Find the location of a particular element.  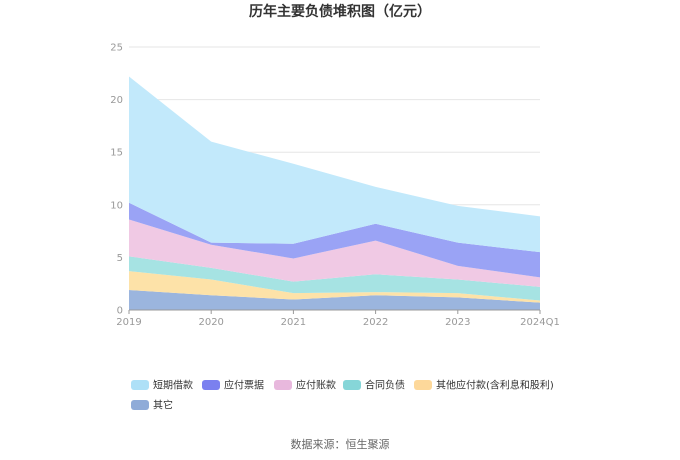

y-tick-label-15: 15 is located at coordinates (116, 153).